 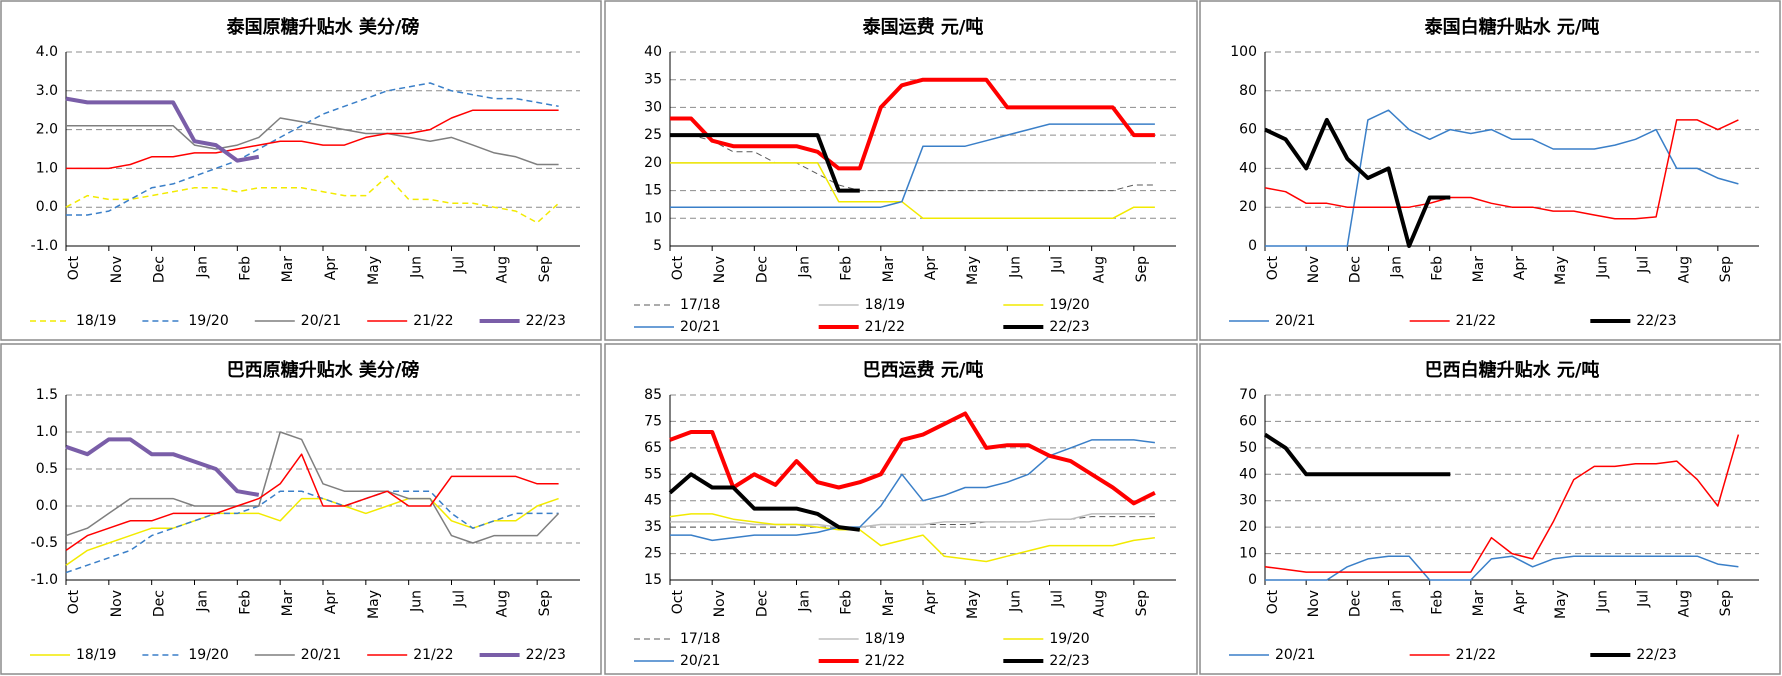 I want to click on y-tick-label: 50, so click(x=1248, y=448).